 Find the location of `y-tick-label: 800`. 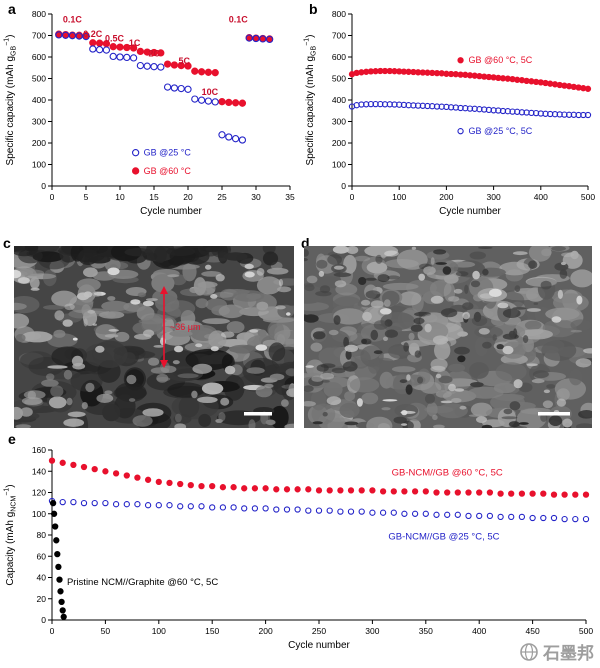

y-tick-label: 800 is located at coordinates (39, 14).